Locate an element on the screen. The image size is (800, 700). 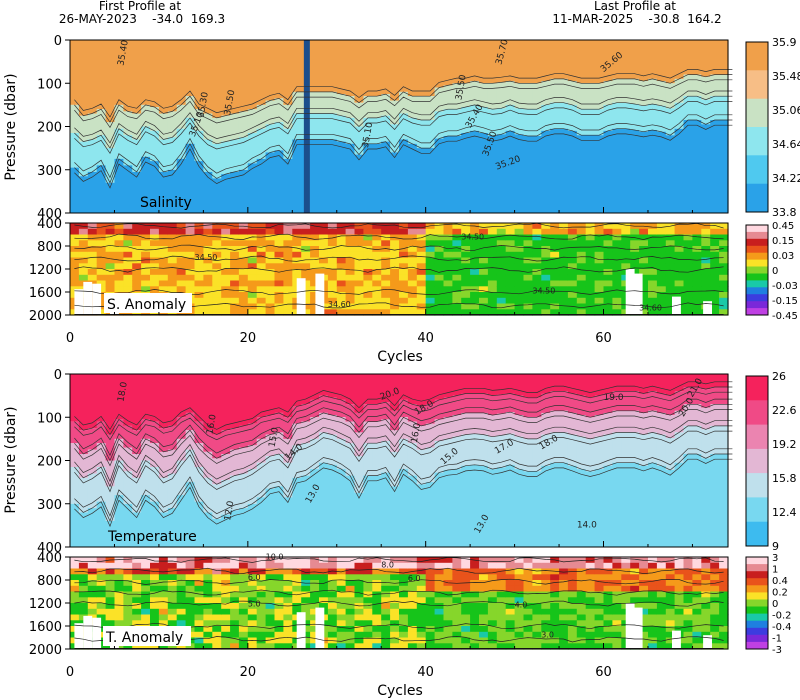
colorbar-tick-label: 0 is located at coordinates (775, 604).